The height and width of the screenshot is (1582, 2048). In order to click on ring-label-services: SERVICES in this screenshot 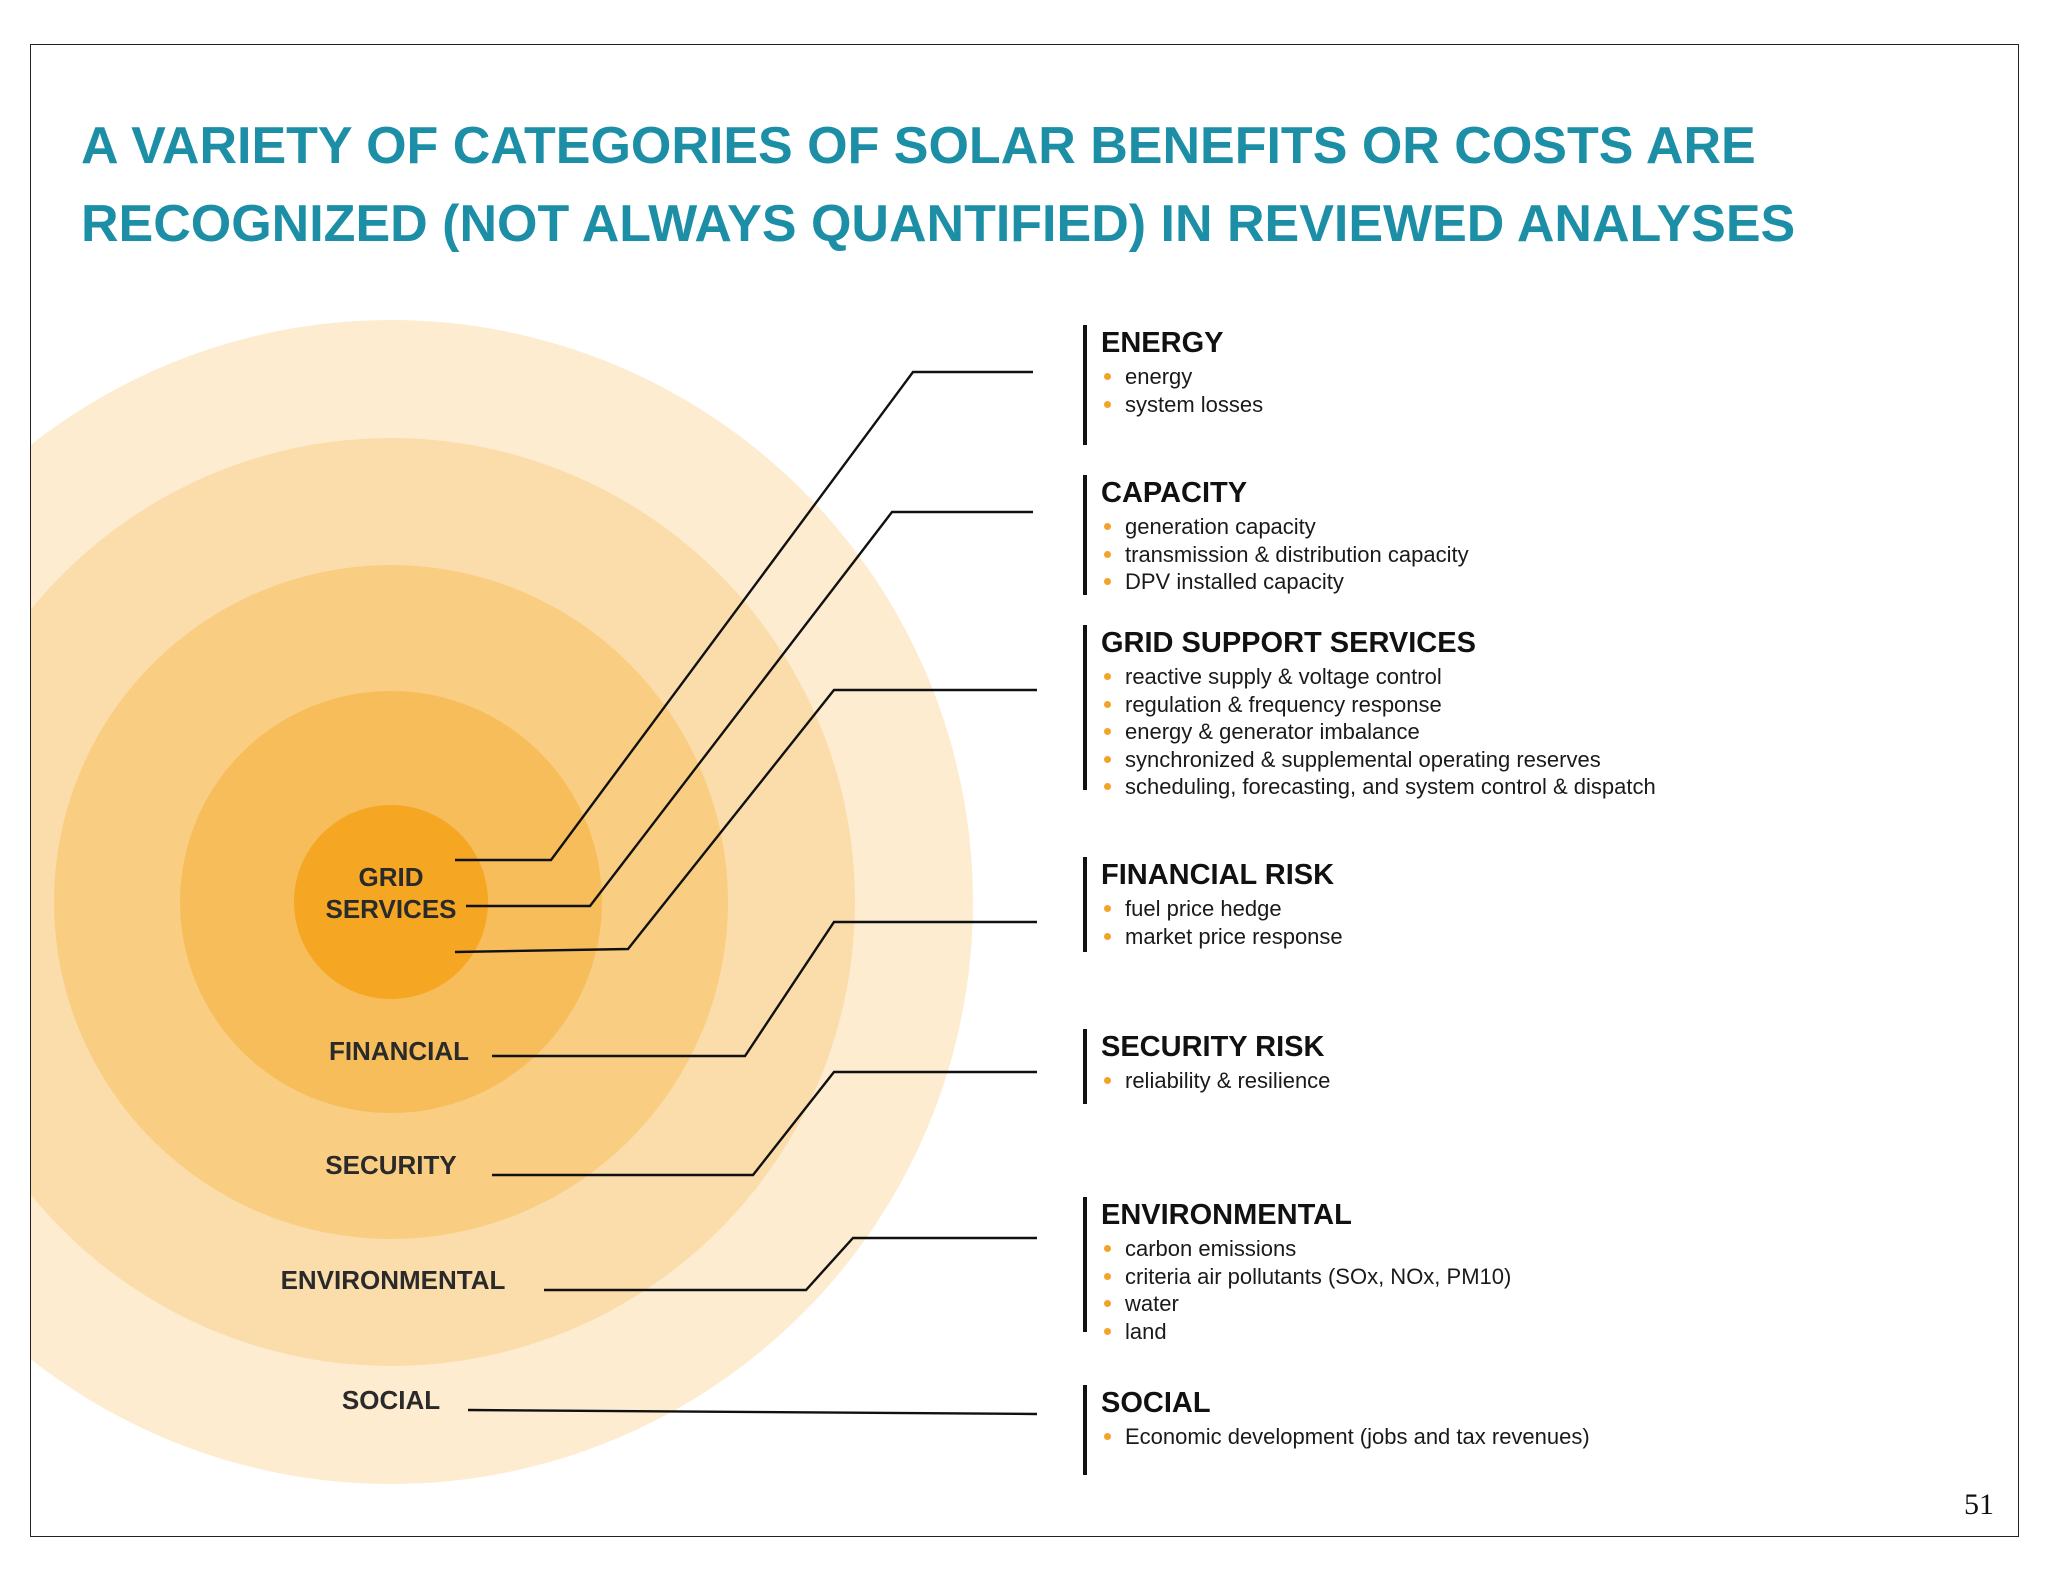, I will do `click(390, 909)`.